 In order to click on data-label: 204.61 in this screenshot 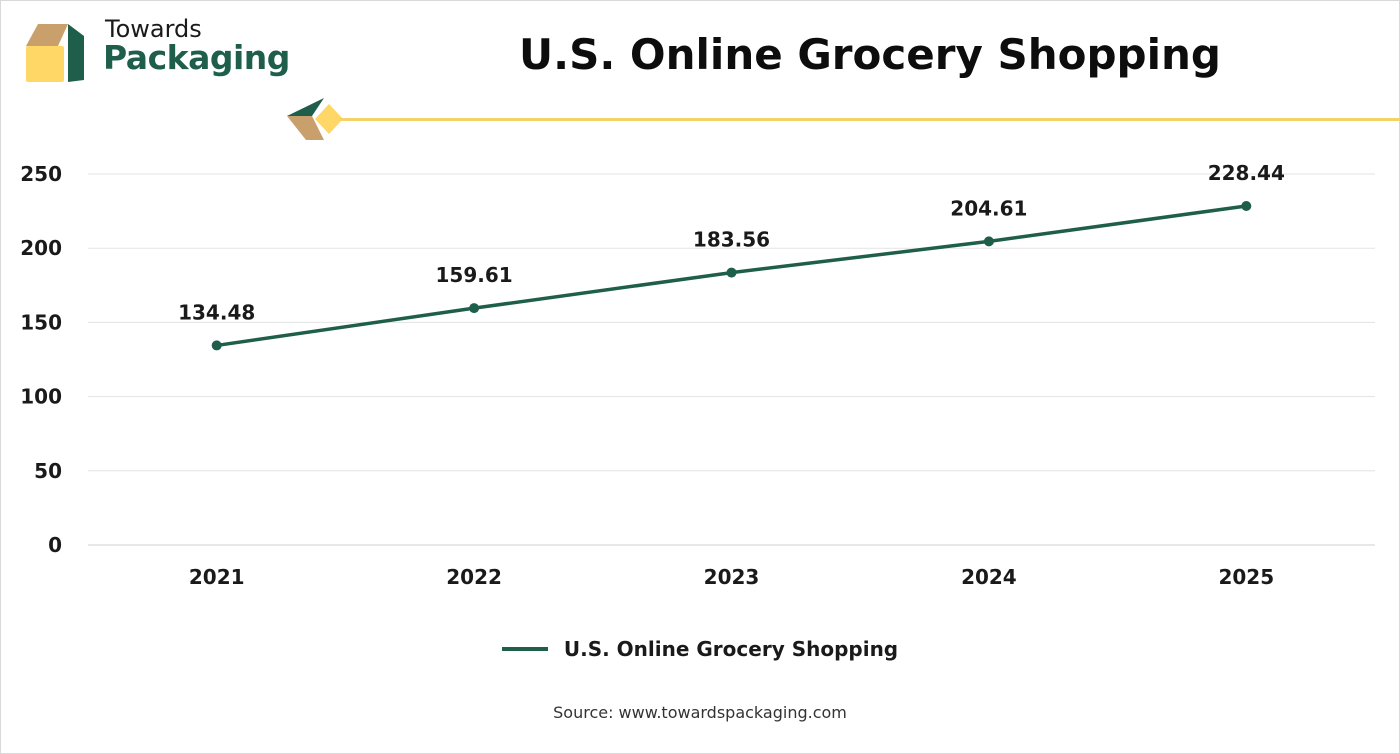, I will do `click(988, 208)`.